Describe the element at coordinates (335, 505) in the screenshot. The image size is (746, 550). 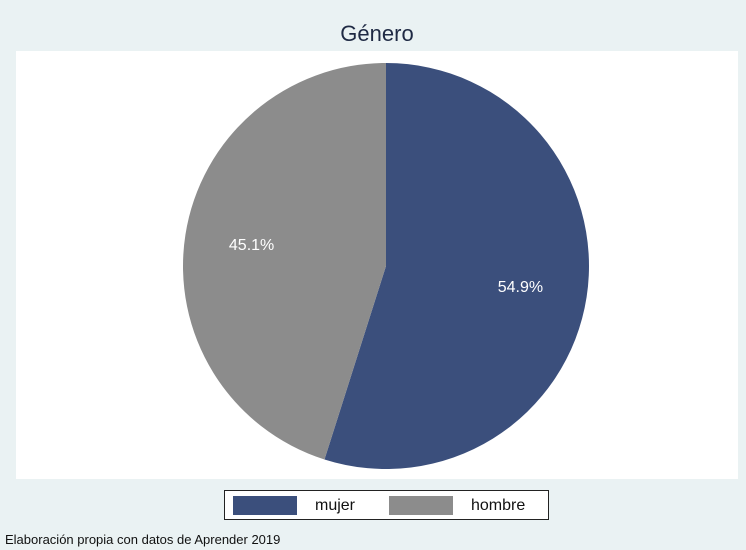
I see `legend-label-mujer: mujer` at that location.